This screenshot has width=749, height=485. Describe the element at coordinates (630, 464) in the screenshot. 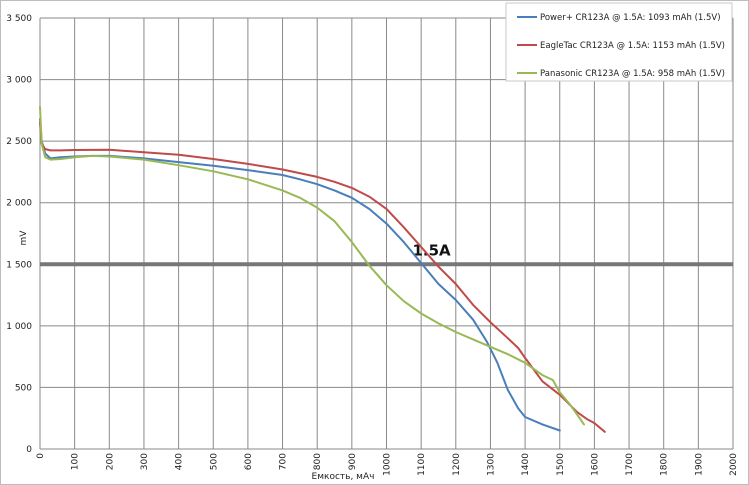

I see `x-tick-label: 1700` at that location.